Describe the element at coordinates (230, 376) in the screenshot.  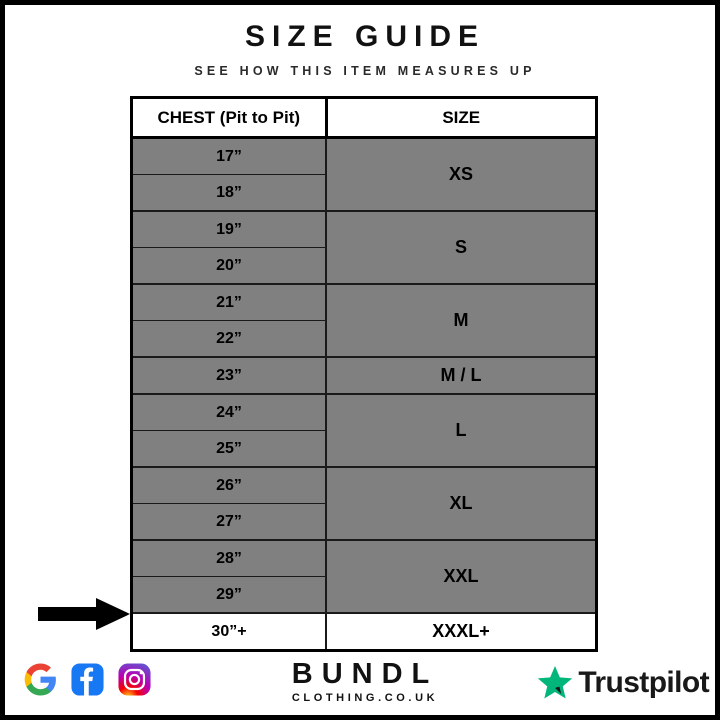
I see `chest-measurement-cell: 23”` at that location.